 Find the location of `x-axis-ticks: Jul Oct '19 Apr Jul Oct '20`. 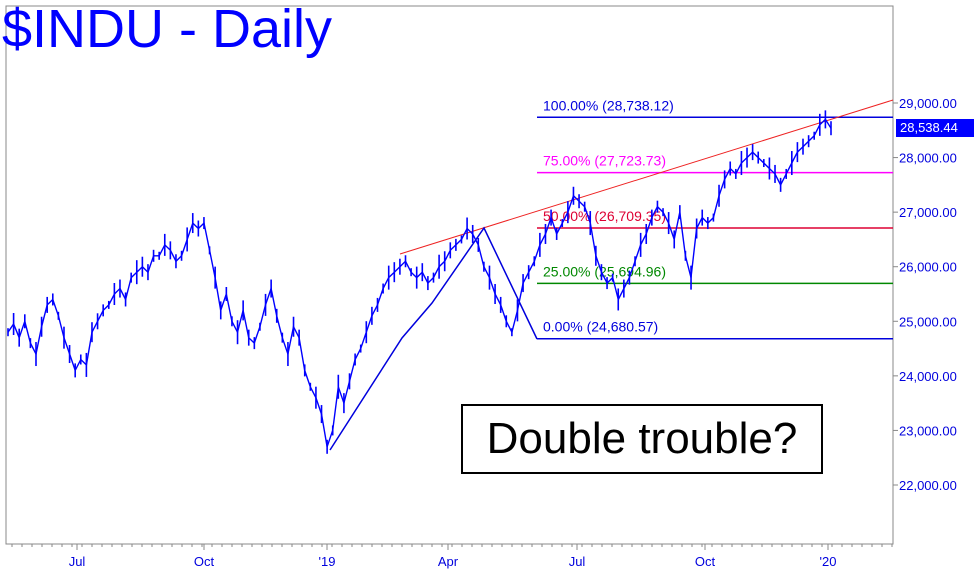

x-axis-ticks: Jul Oct '19 Apr Jul Oct '20 is located at coordinates (452, 556).